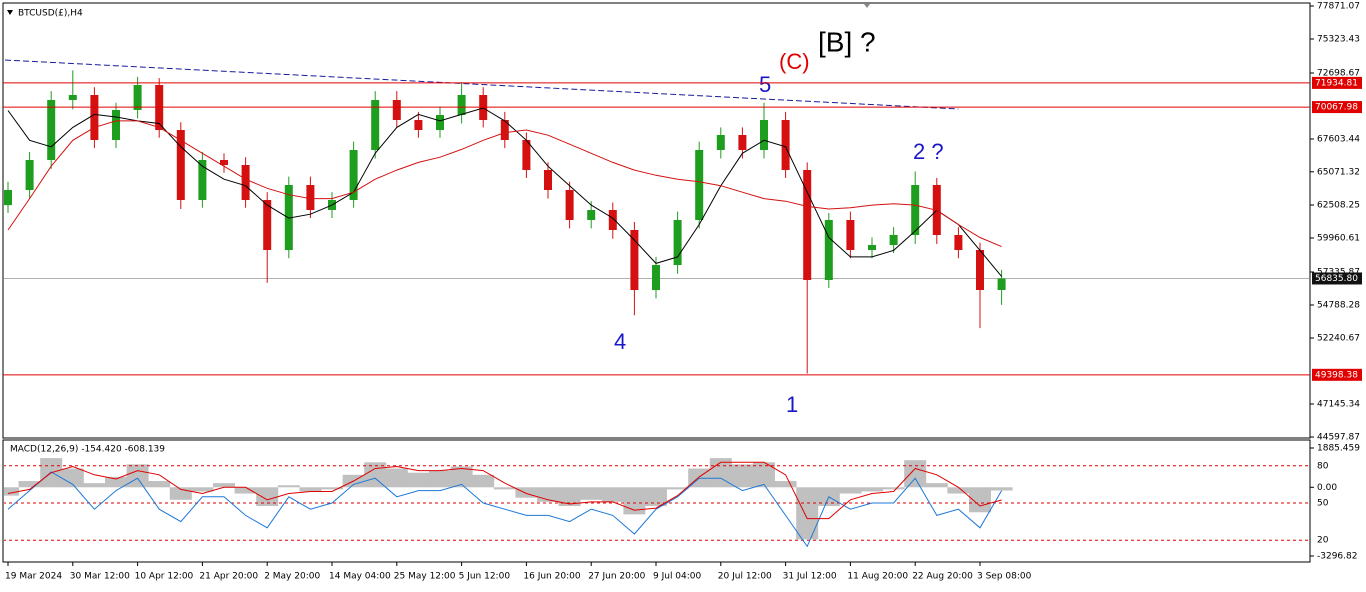  I want to click on y-tick-label: -3296.82, so click(1337, 557).